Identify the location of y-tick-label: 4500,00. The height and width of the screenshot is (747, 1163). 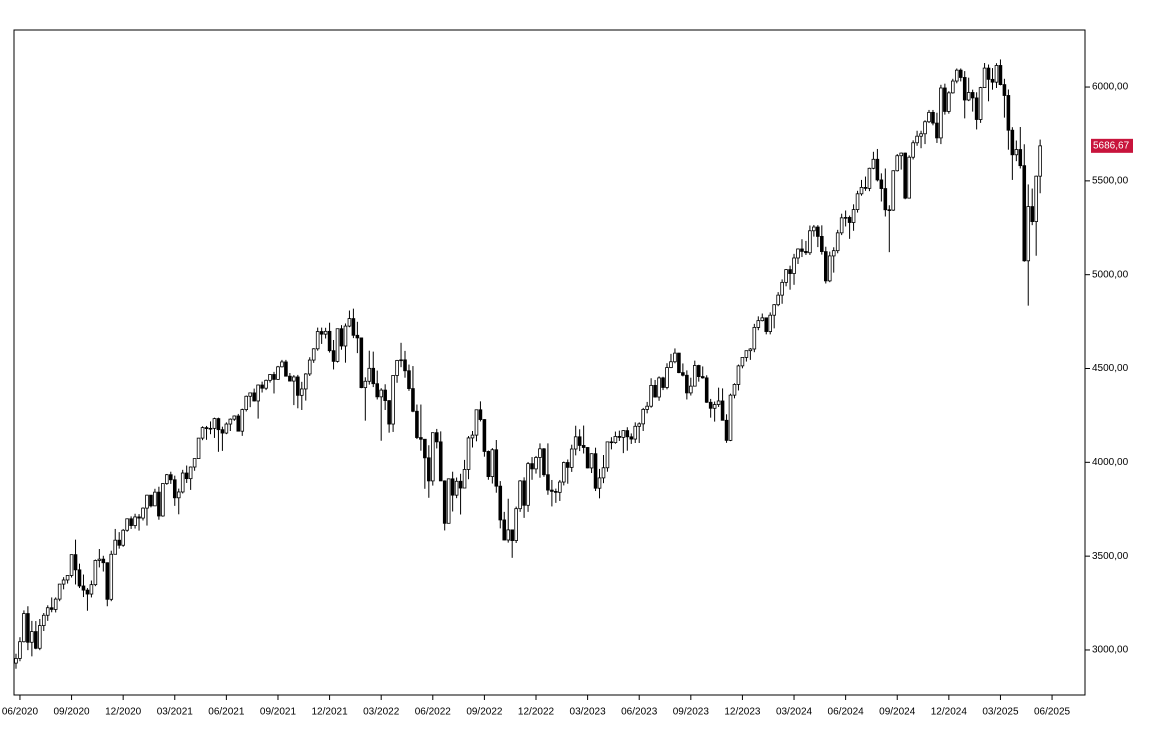
(1110, 368).